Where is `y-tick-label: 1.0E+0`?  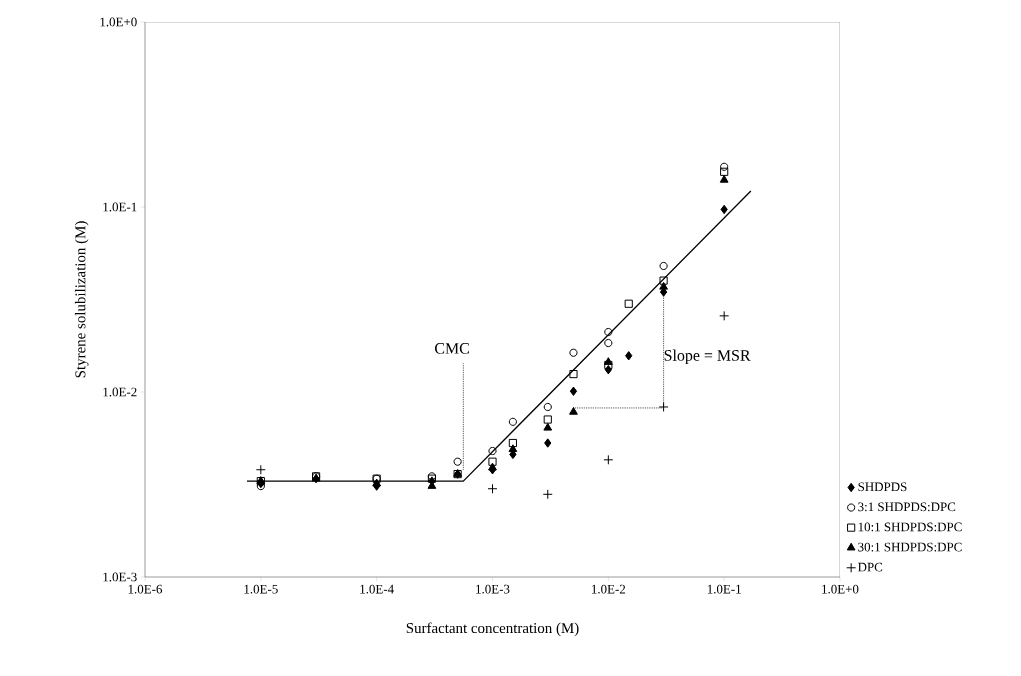
y-tick-label: 1.0E+0 is located at coordinates (118, 22).